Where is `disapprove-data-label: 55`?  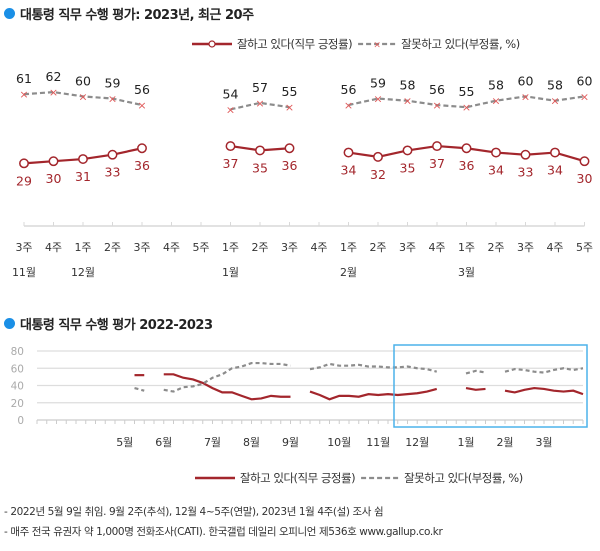
disapprove-data-label: 55 is located at coordinates (290, 91).